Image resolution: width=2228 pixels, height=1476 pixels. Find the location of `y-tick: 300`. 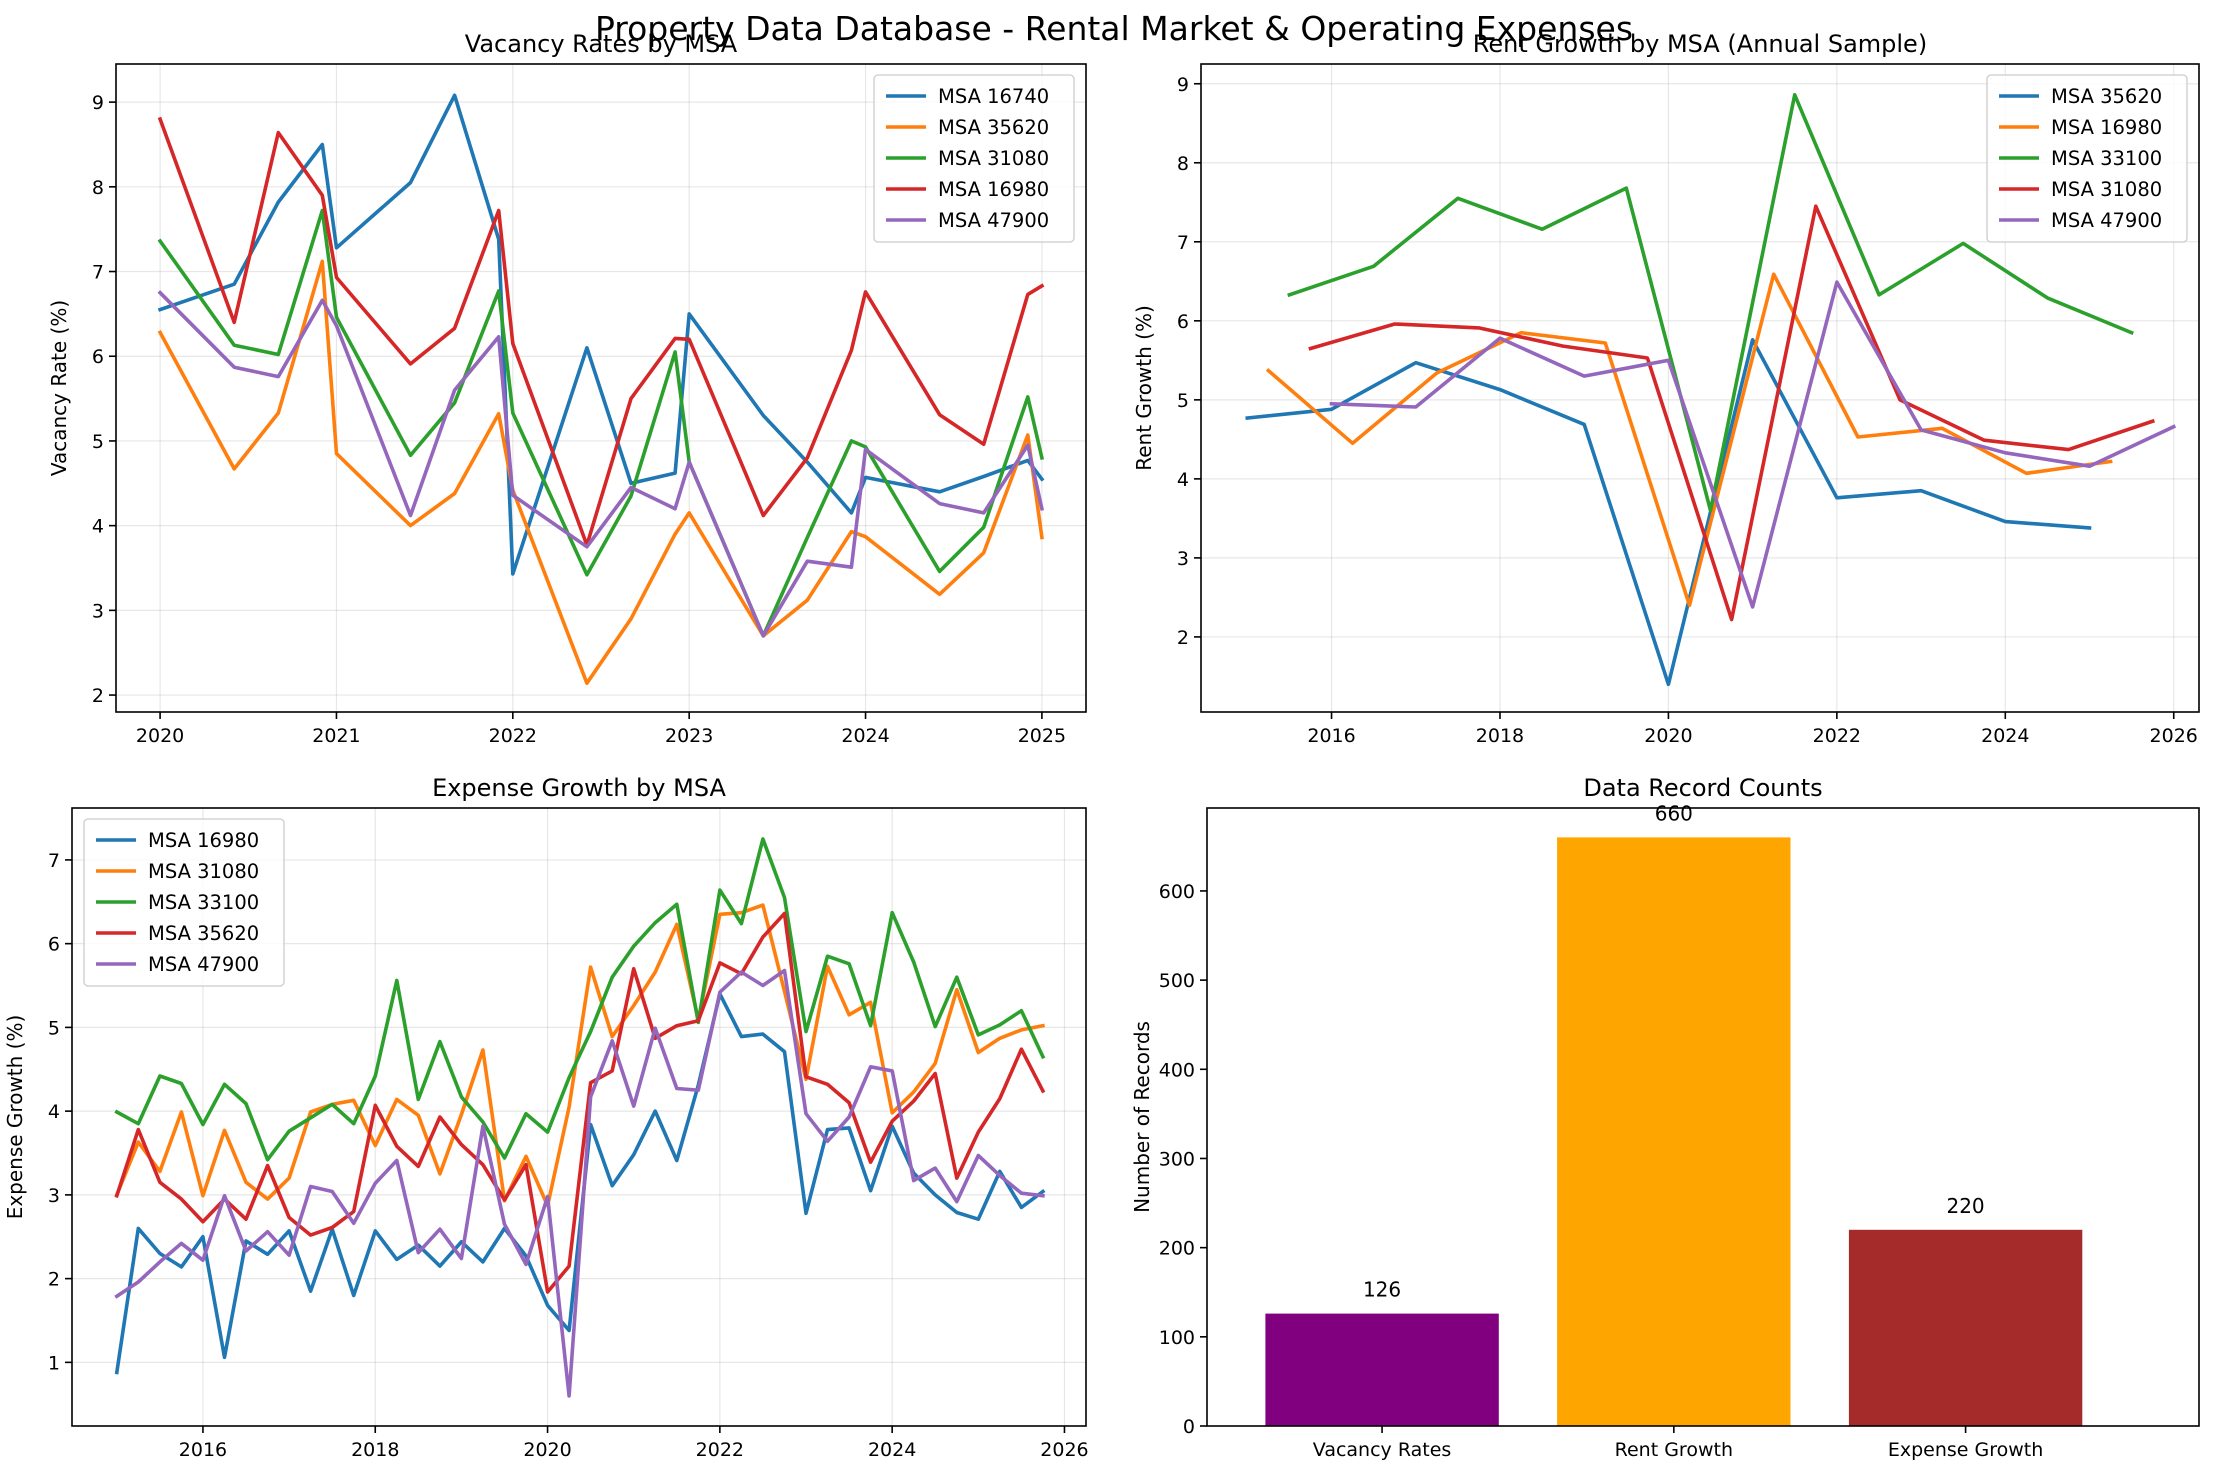

y-tick: 300 is located at coordinates (1183, 1159).